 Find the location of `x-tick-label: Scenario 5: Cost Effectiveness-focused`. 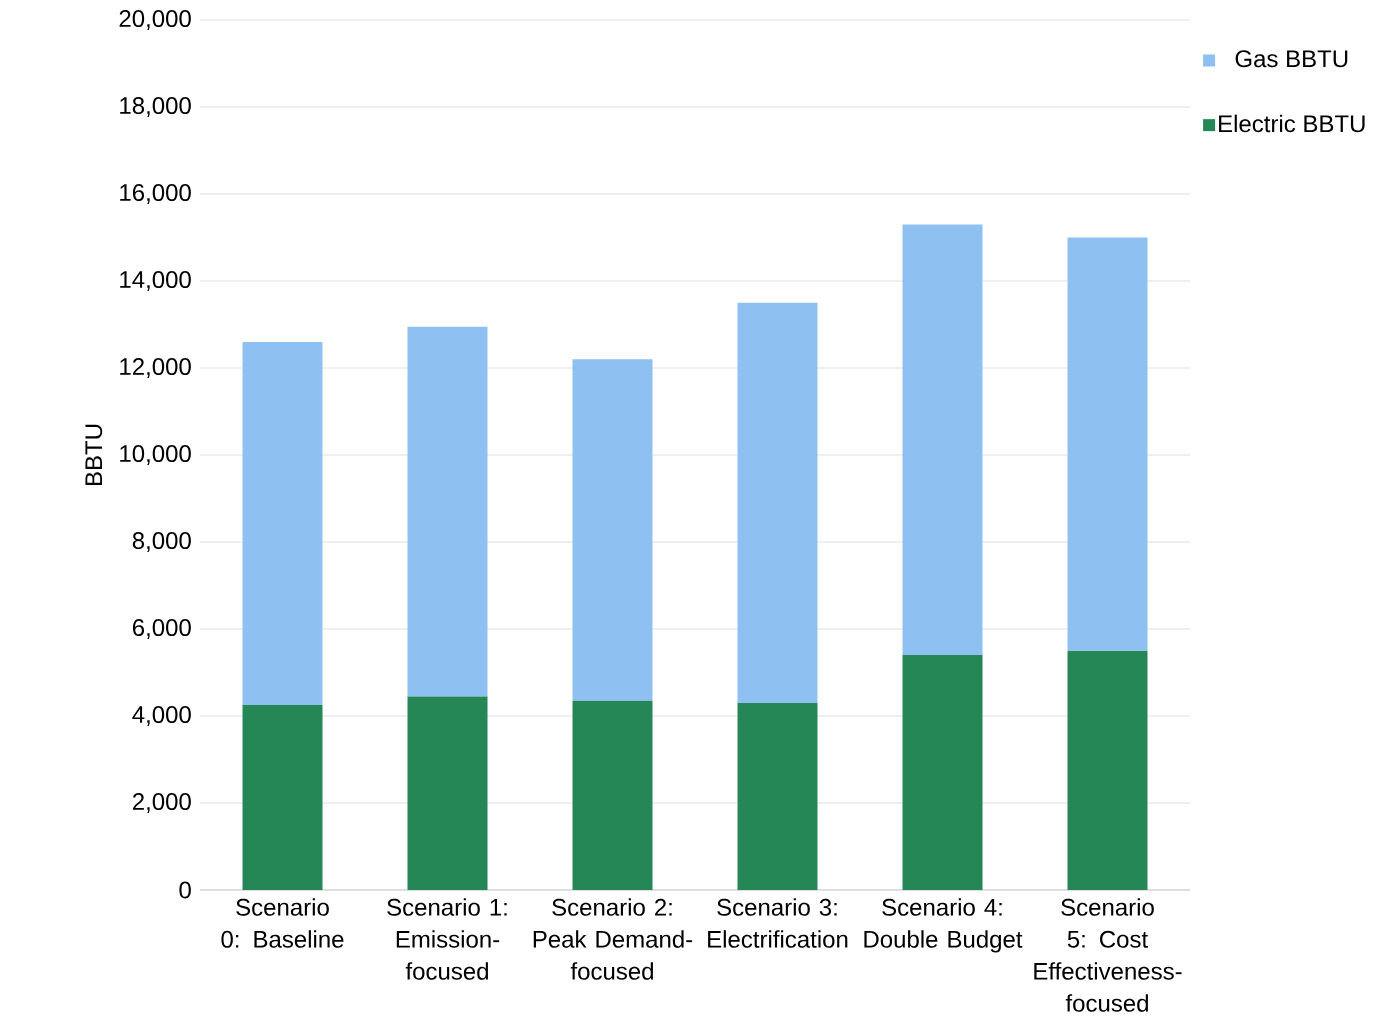

x-tick-label: Scenario 5: Cost Effectiveness-focused is located at coordinates (1108, 955).